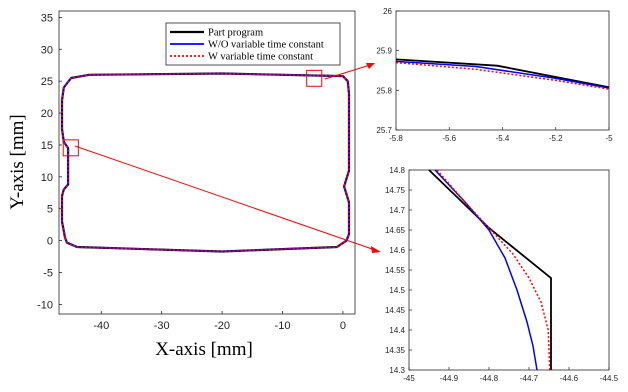 This screenshot has height=392, width=628. I want to click on z1-line-without-vtc, so click(502, 74).